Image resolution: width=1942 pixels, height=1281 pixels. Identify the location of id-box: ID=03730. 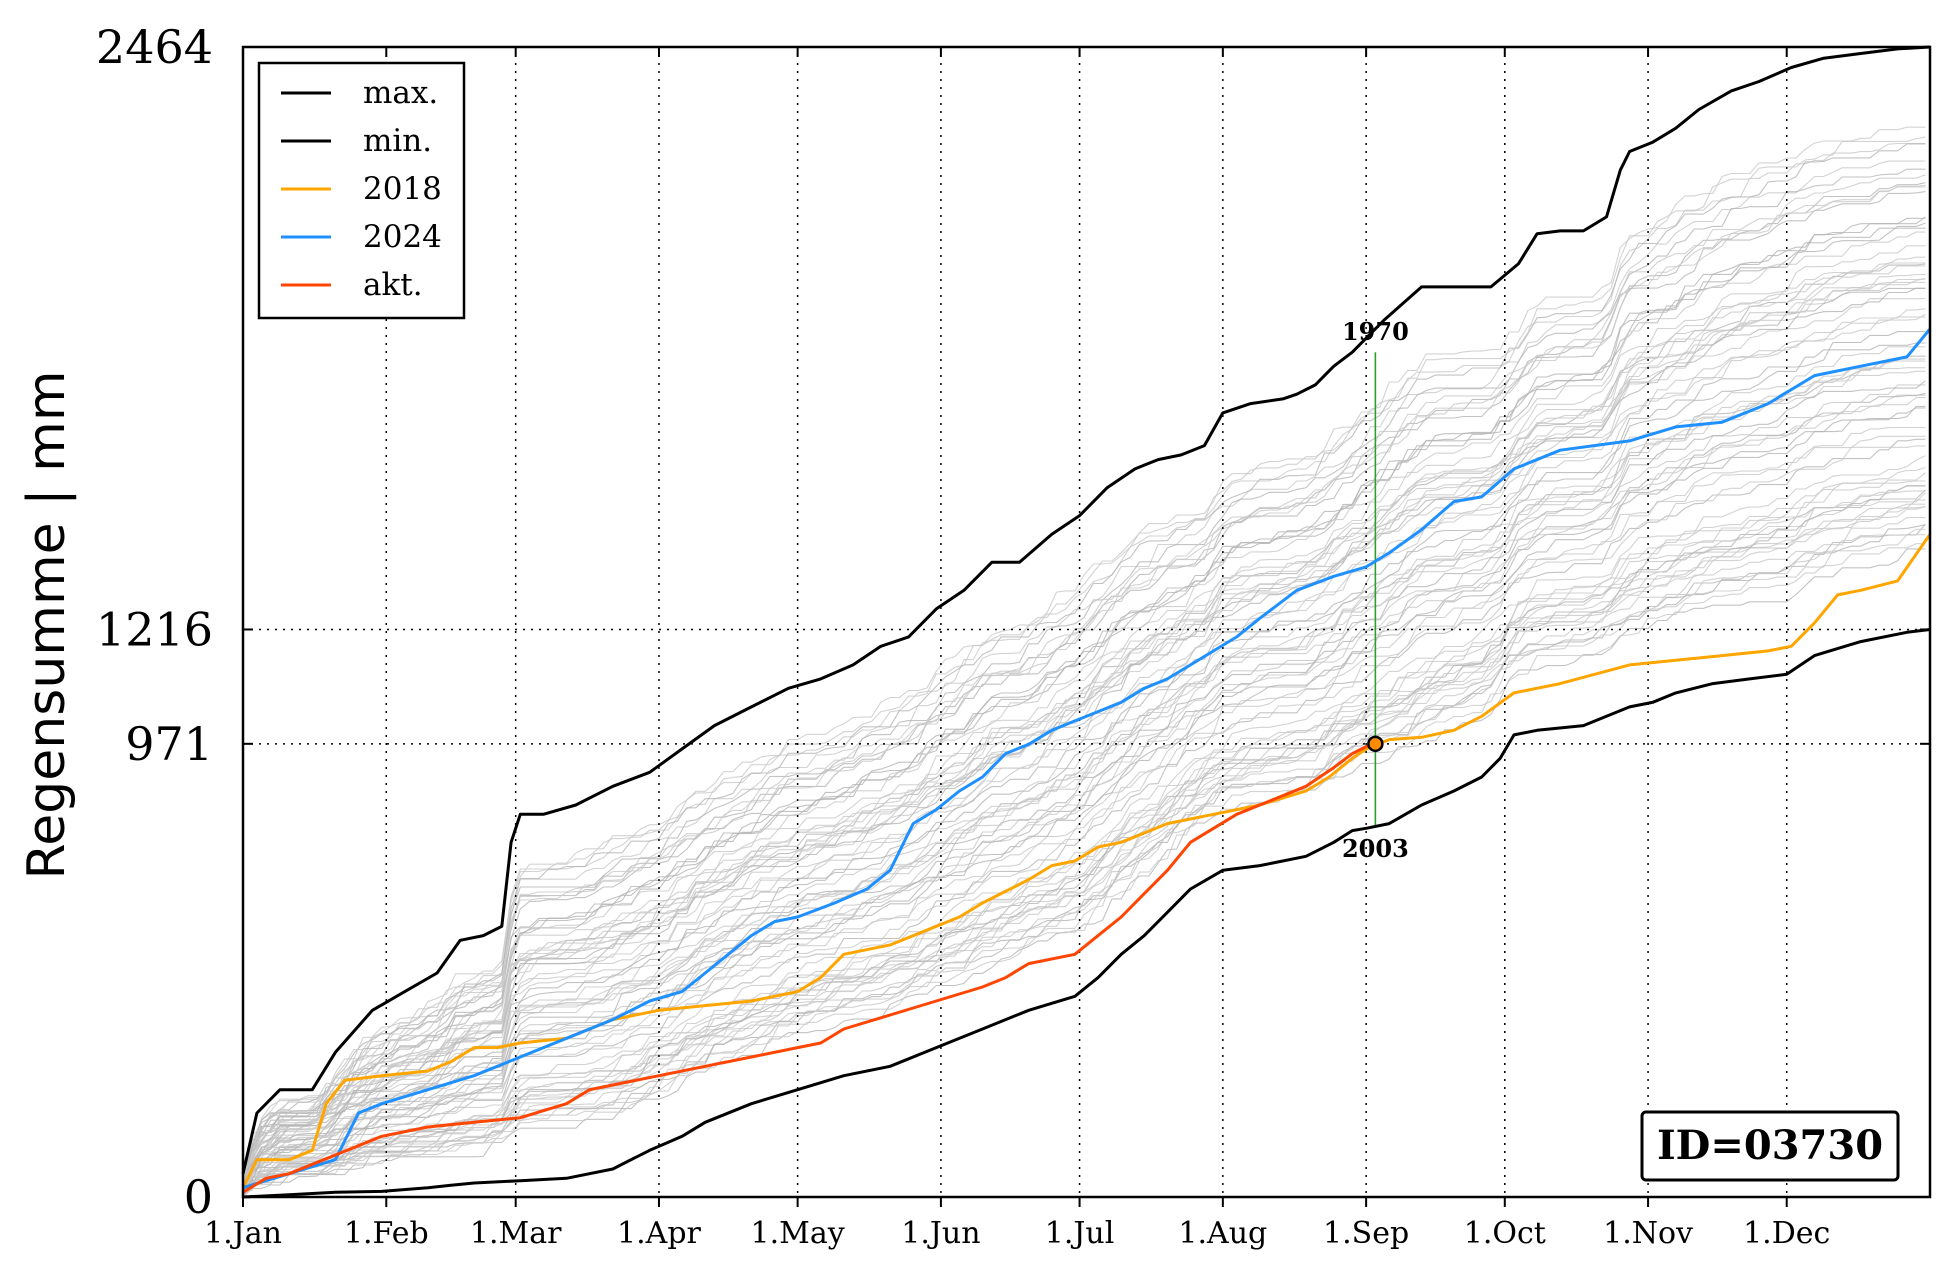
(1770, 1146).